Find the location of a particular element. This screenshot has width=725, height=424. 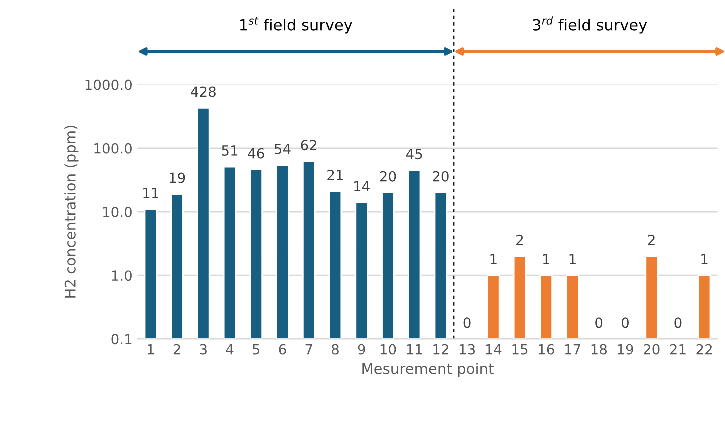

data-label: 19 is located at coordinates (178, 178).